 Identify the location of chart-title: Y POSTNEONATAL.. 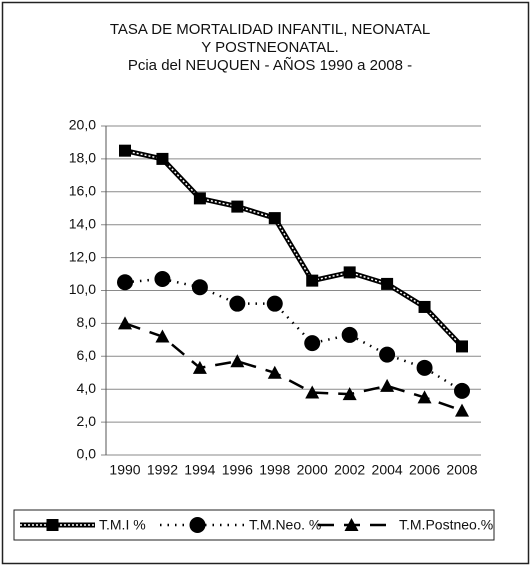
(270, 47).